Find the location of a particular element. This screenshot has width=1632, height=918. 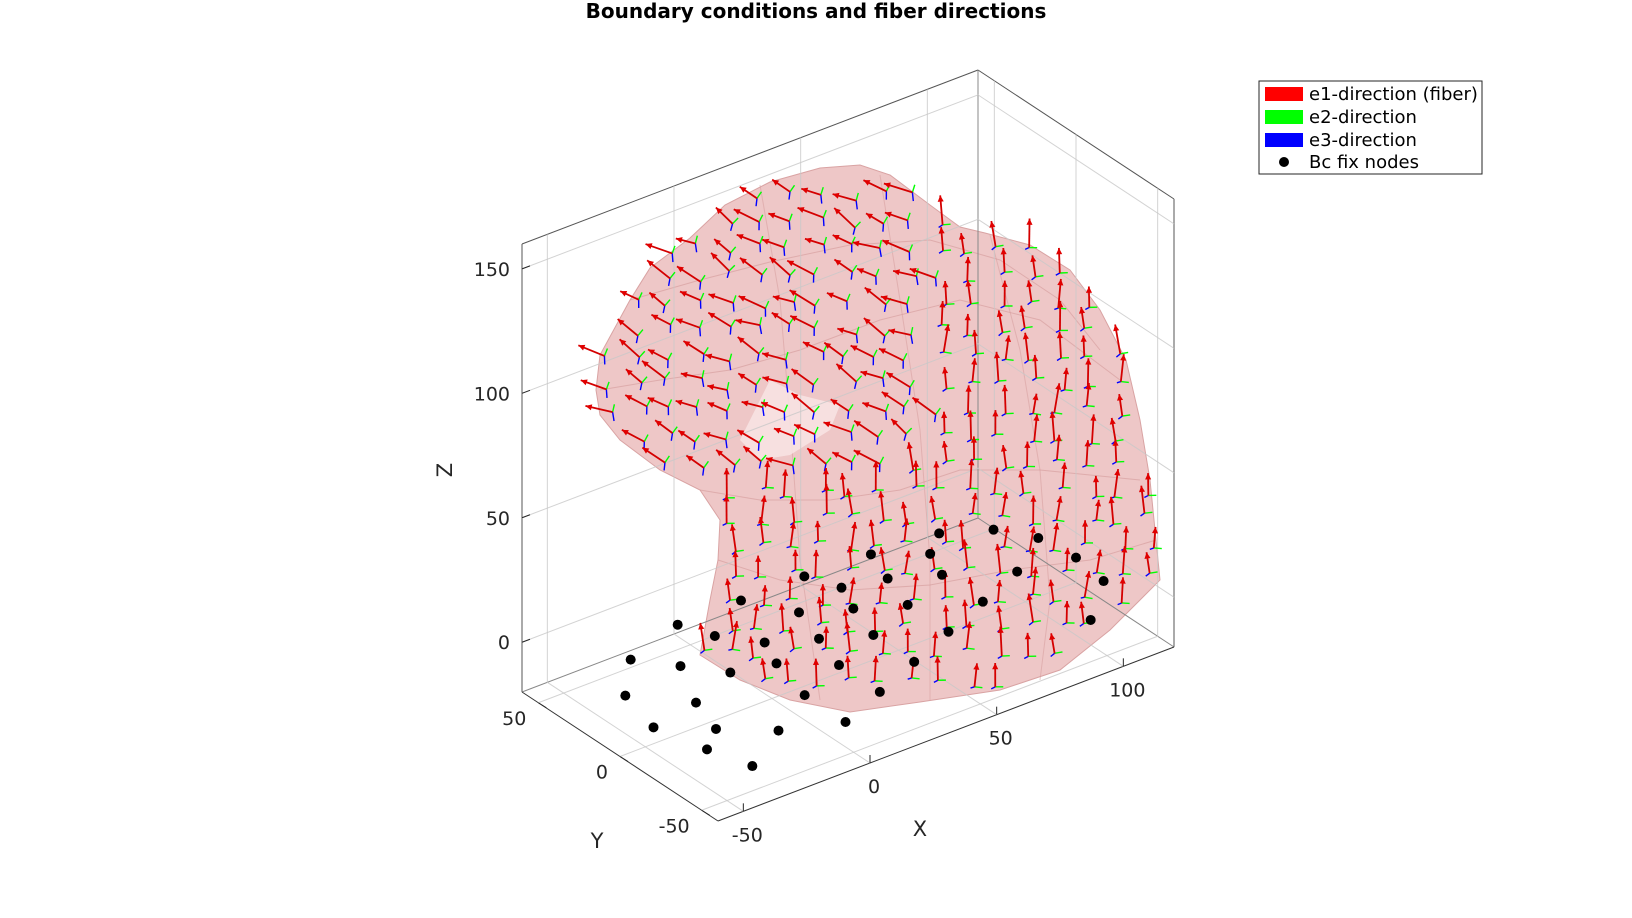

bc-fix-nodes is located at coordinates (864, 648).